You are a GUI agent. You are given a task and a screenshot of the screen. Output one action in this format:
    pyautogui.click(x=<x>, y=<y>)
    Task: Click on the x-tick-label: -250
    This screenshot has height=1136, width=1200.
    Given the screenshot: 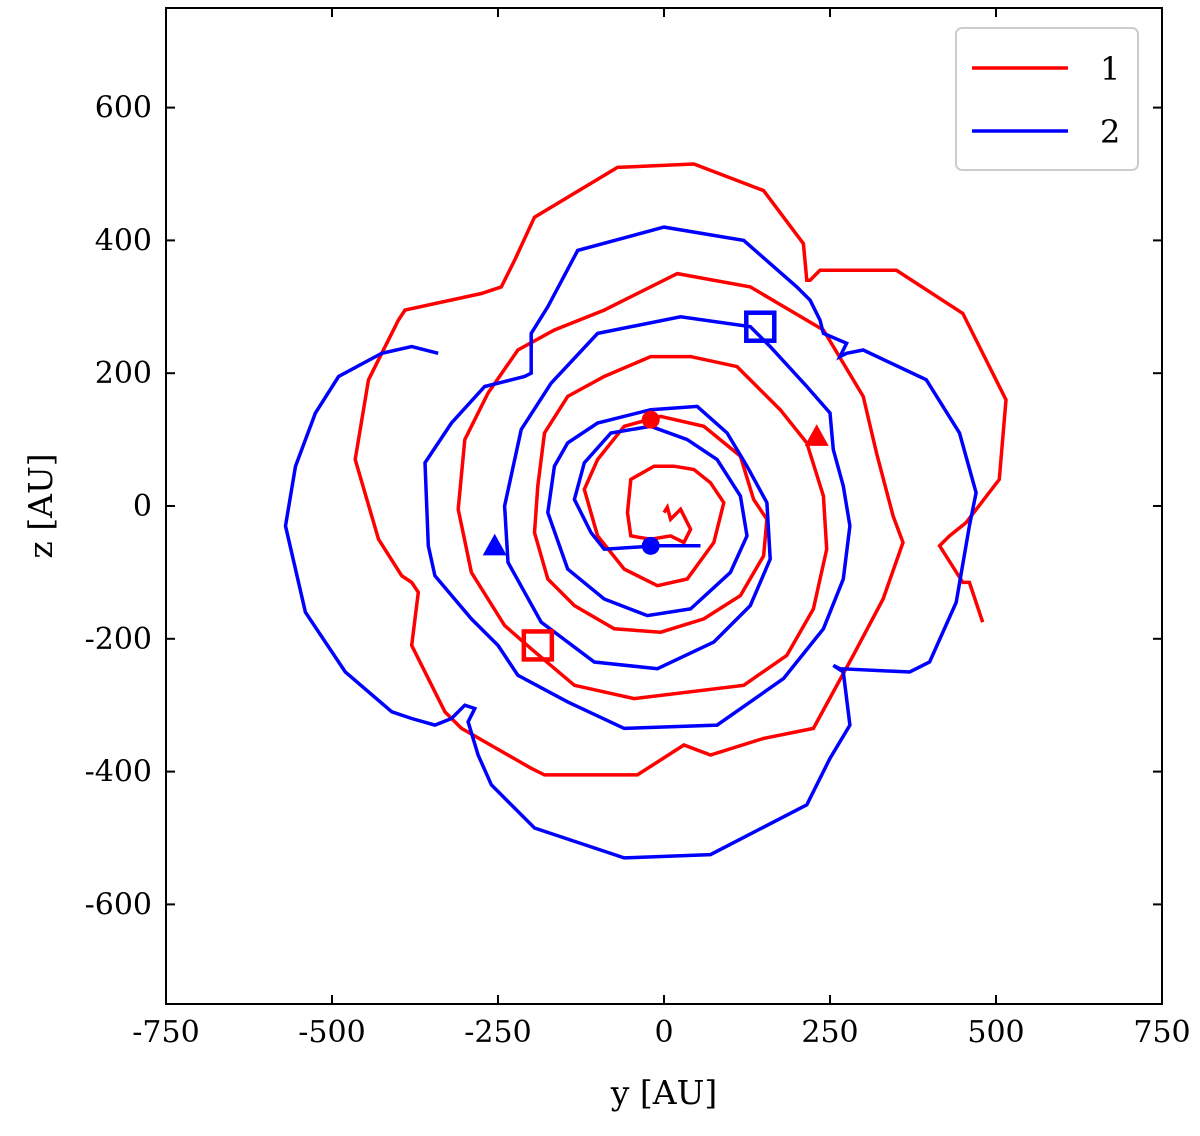 What is the action you would take?
    pyautogui.click(x=497, y=1032)
    